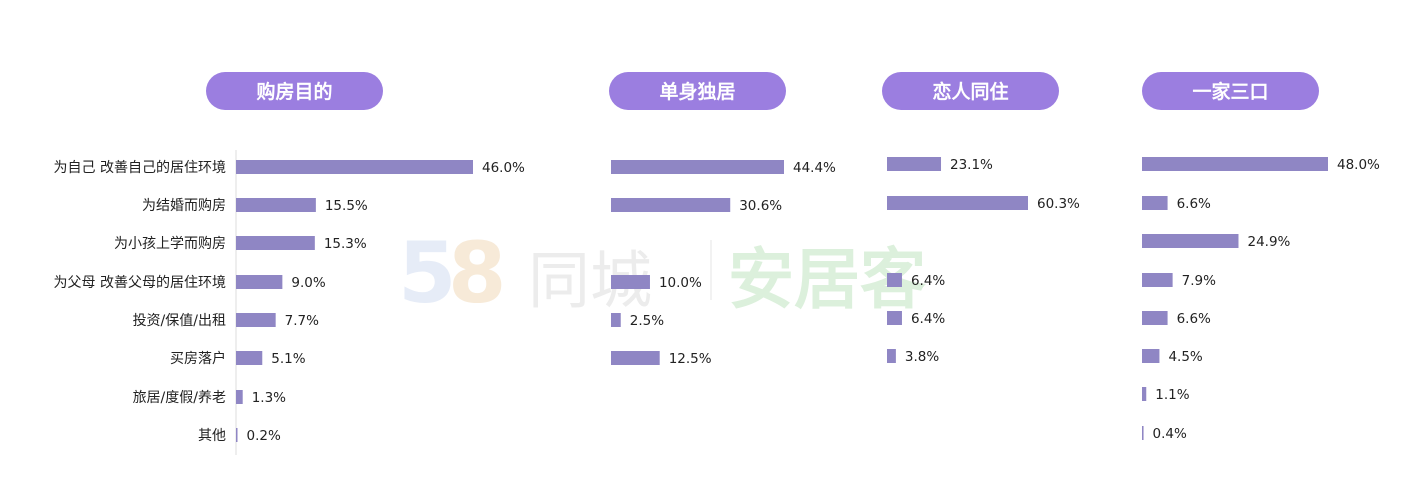 This screenshot has width=1407, height=495. What do you see at coordinates (346, 206) in the screenshot?
I see `value-label: 15.5%` at bounding box center [346, 206].